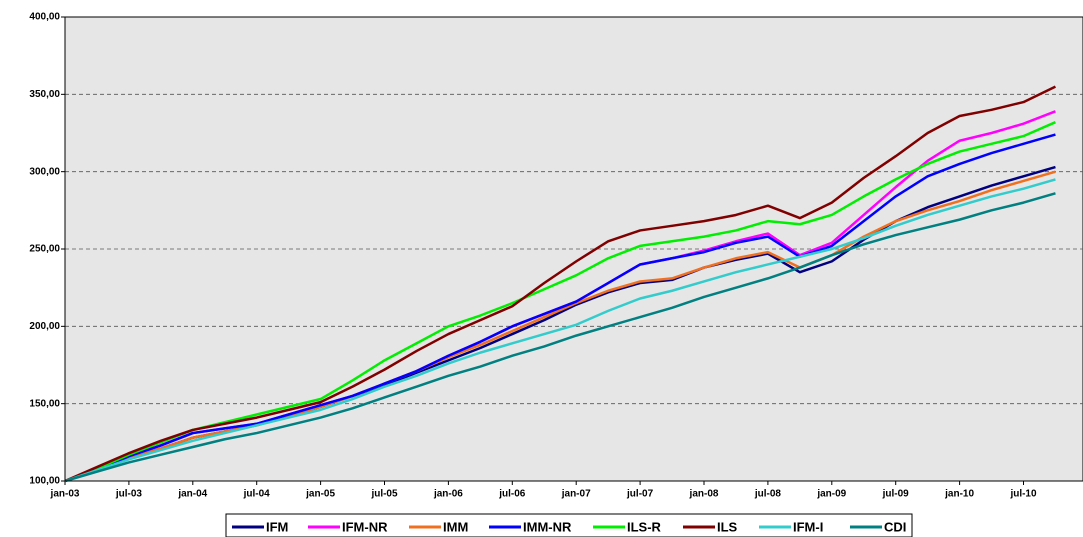 This screenshot has height=537, width=1083. I want to click on x-tick-label: jan-07, so click(576, 494).